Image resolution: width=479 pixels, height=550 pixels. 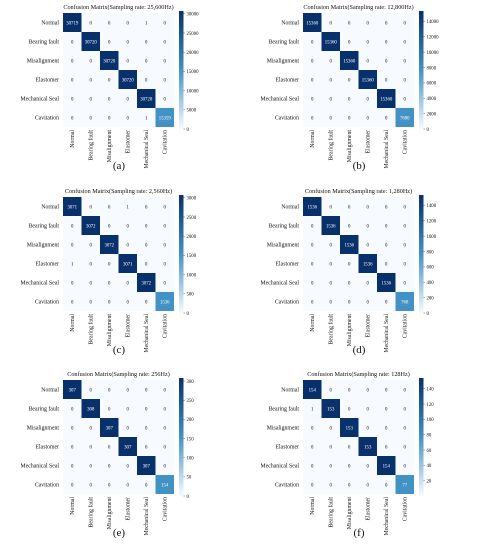 What do you see at coordinates (181, 70) in the screenshot?
I see `colorbar` at bounding box center [181, 70].